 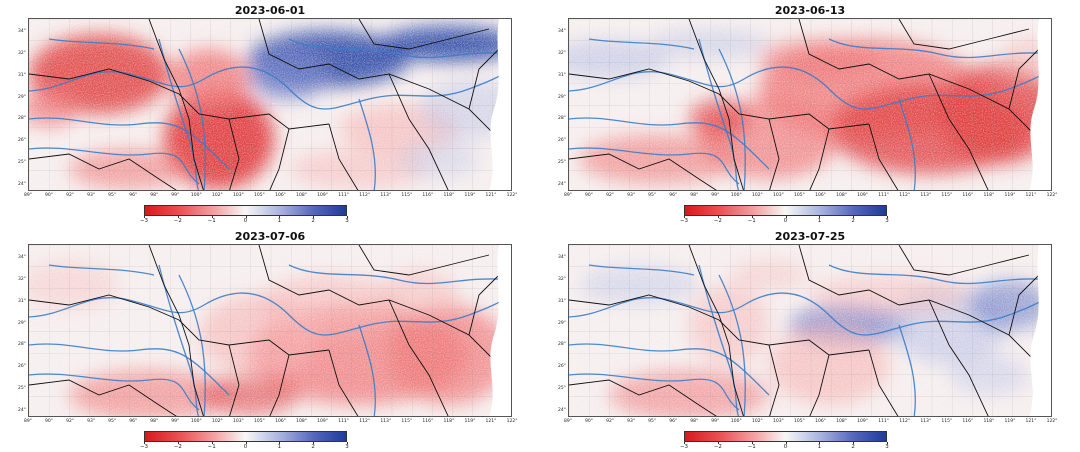 I want to click on lon-tick-label: 98°, so click(x=154, y=421).